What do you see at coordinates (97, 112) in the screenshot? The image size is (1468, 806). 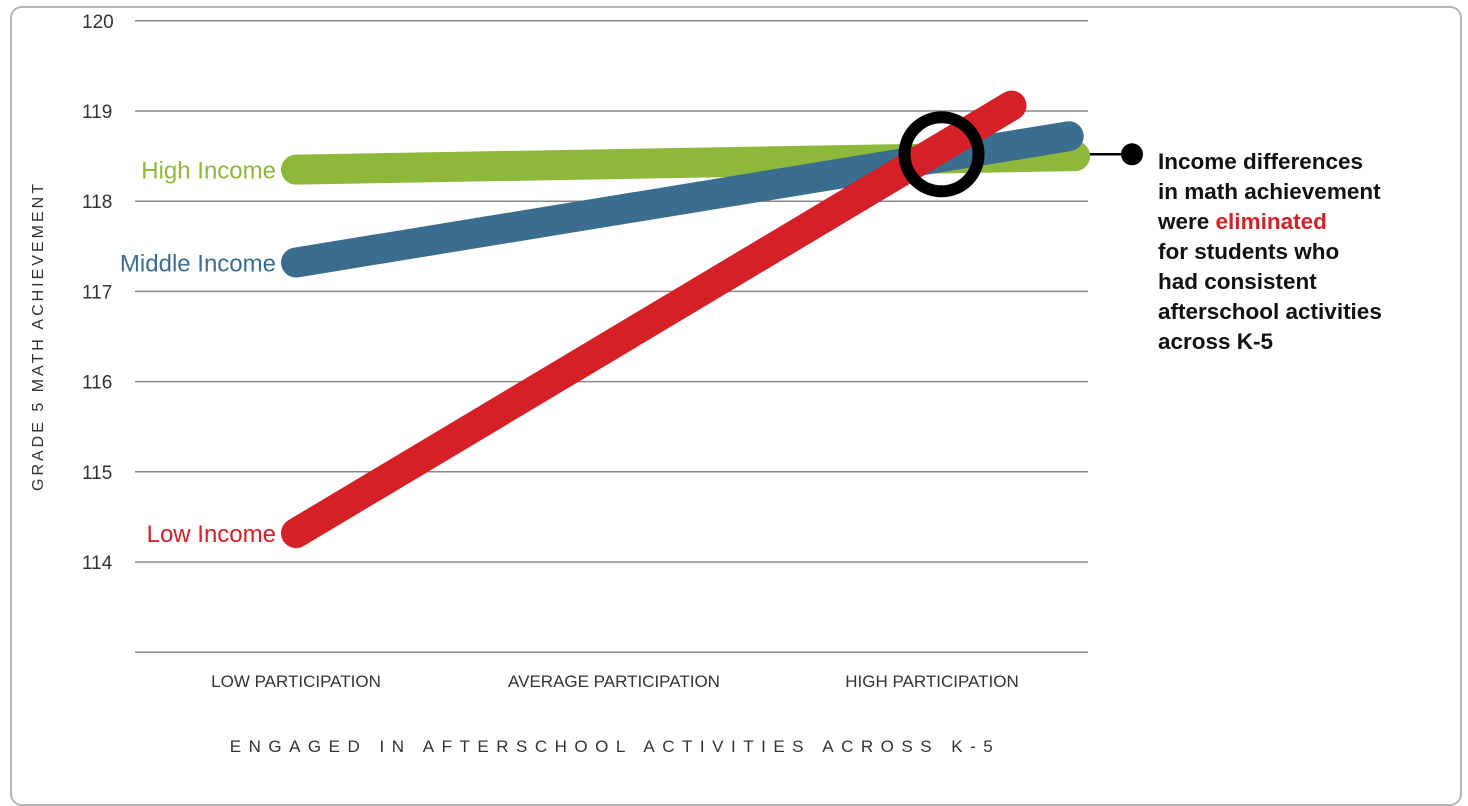 I see `y-tick-label: 119` at bounding box center [97, 112].